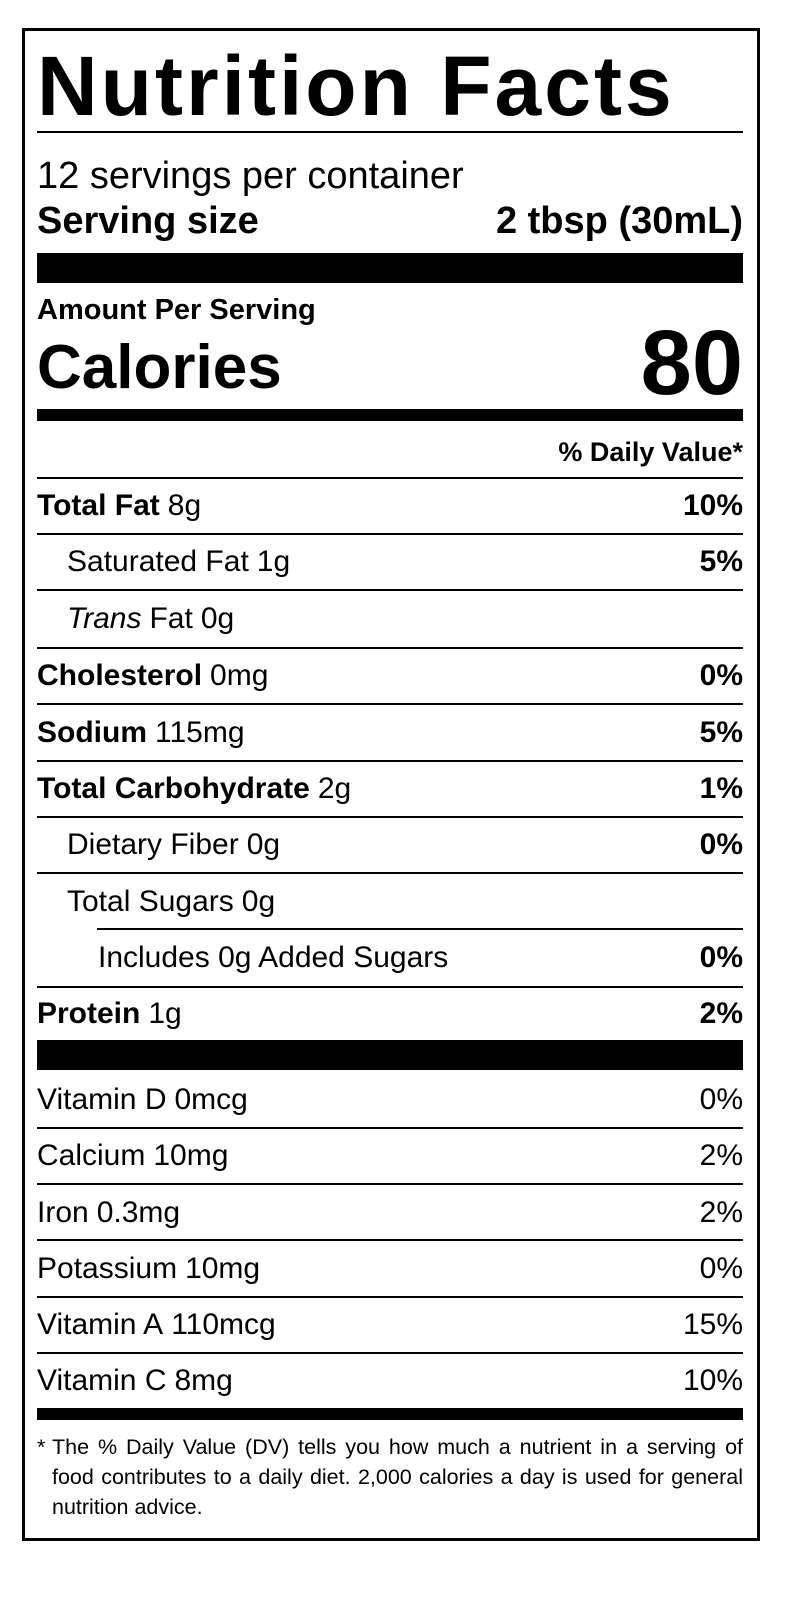  Describe the element at coordinates (150, 901) in the screenshot. I see `nutrient-name: Total Sugars` at that location.